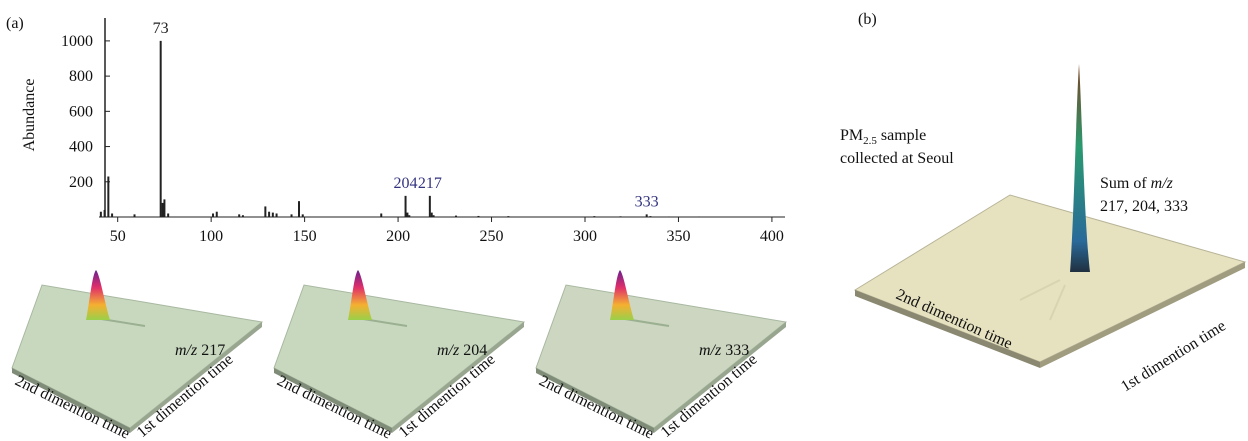  What do you see at coordinates (161, 28) in the screenshot?
I see `peak-label: 73` at bounding box center [161, 28].